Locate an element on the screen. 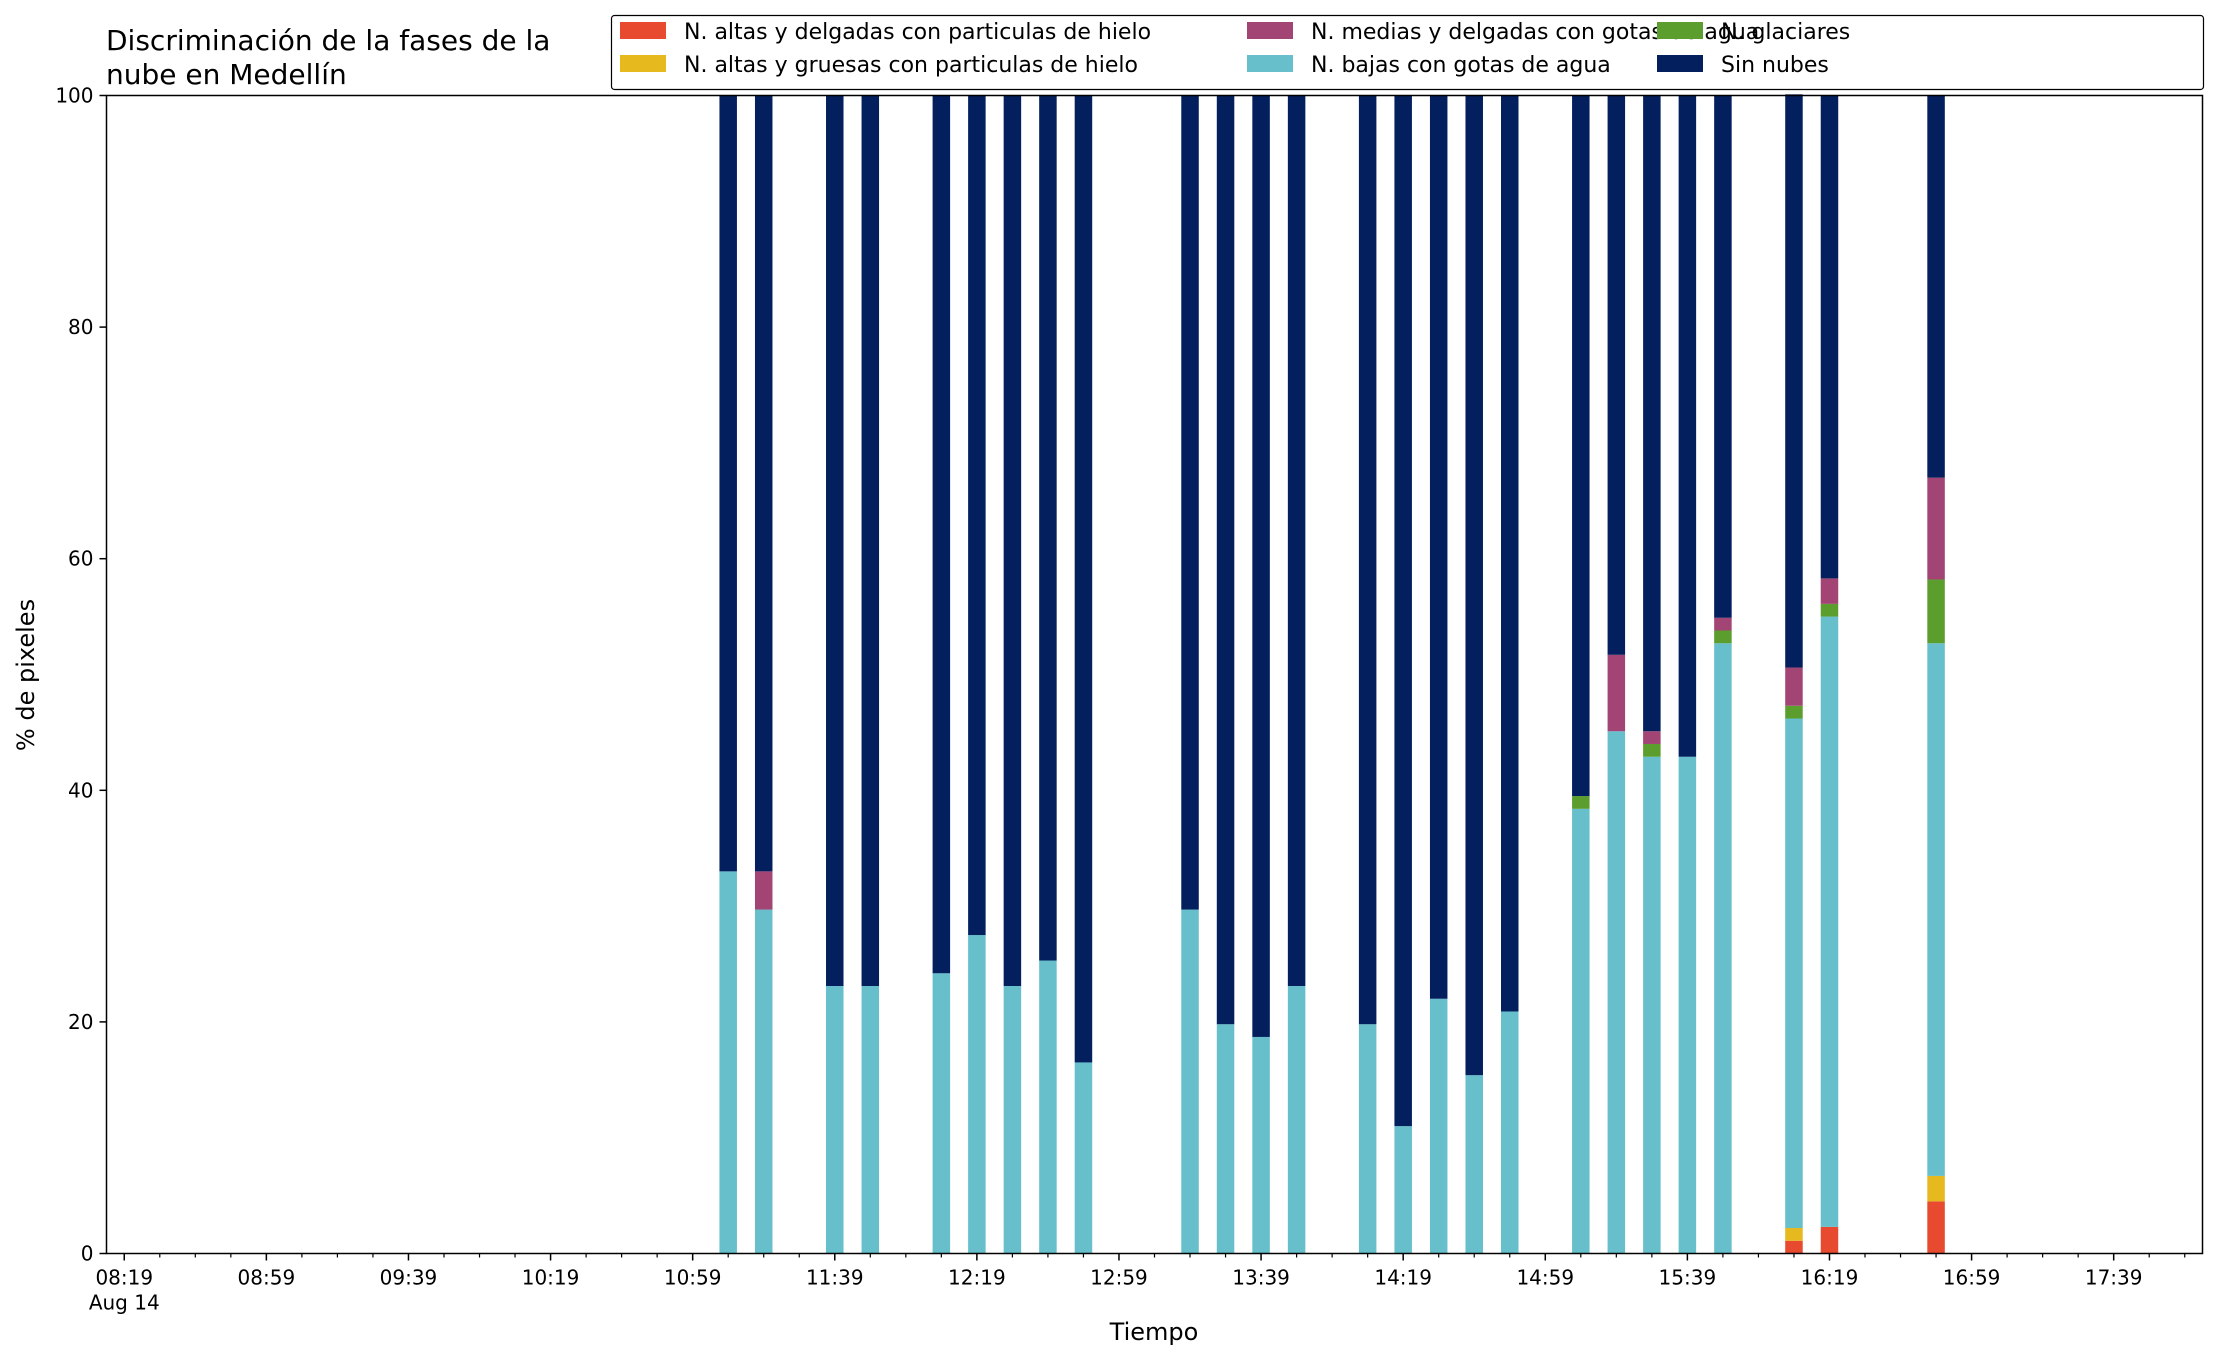 The width and height of the screenshot is (2216, 1355). x-tick-label: 09:39 is located at coordinates (409, 1278).